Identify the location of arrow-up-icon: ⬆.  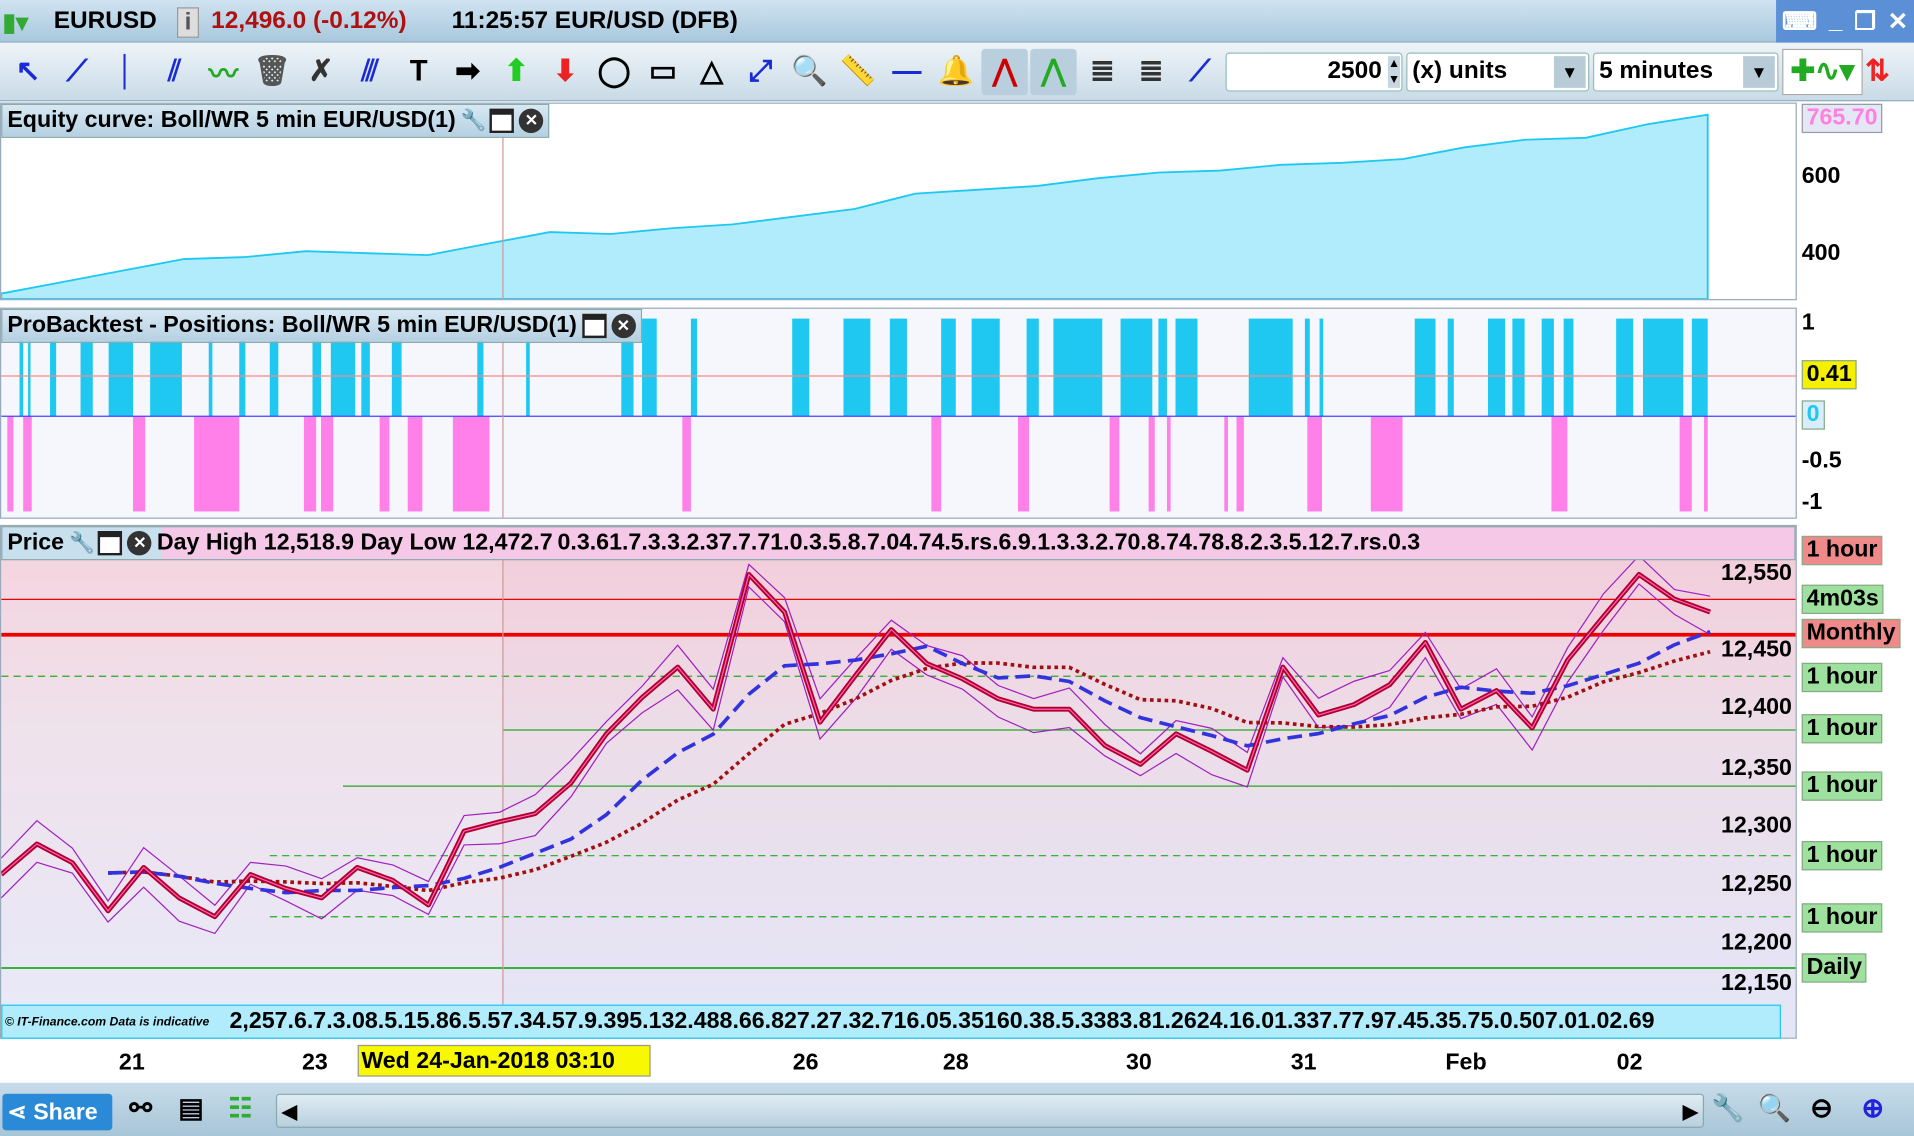
(516, 71).